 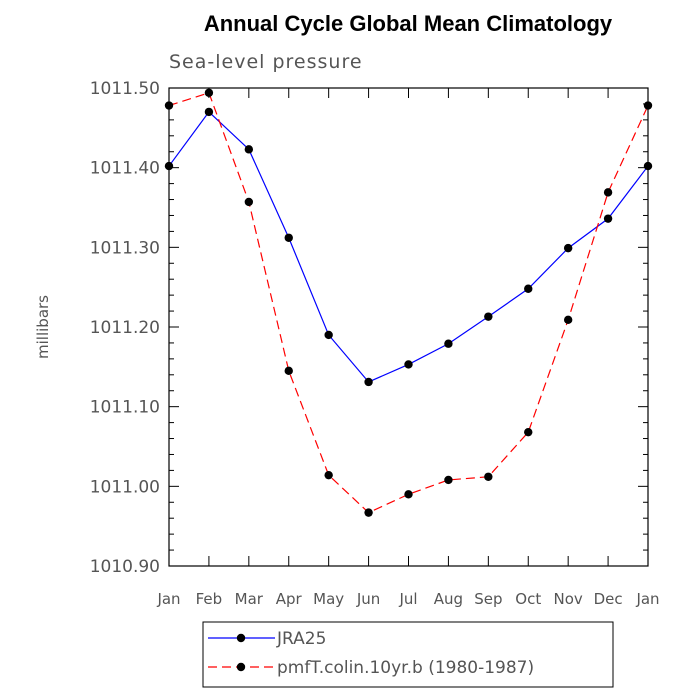 What do you see at coordinates (408, 654) in the screenshot?
I see `legend-box` at bounding box center [408, 654].